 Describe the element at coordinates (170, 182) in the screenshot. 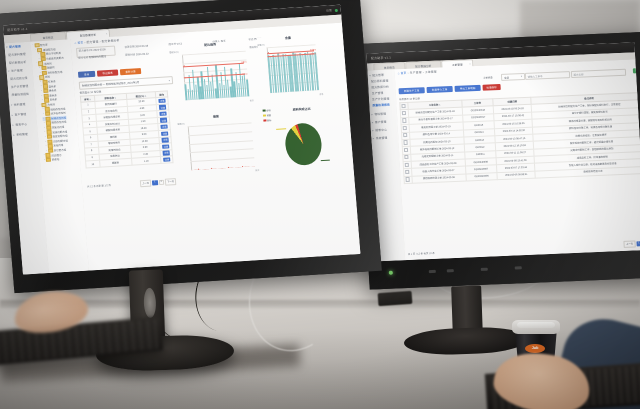

I see `left-pager-next: 下一页` at that location.